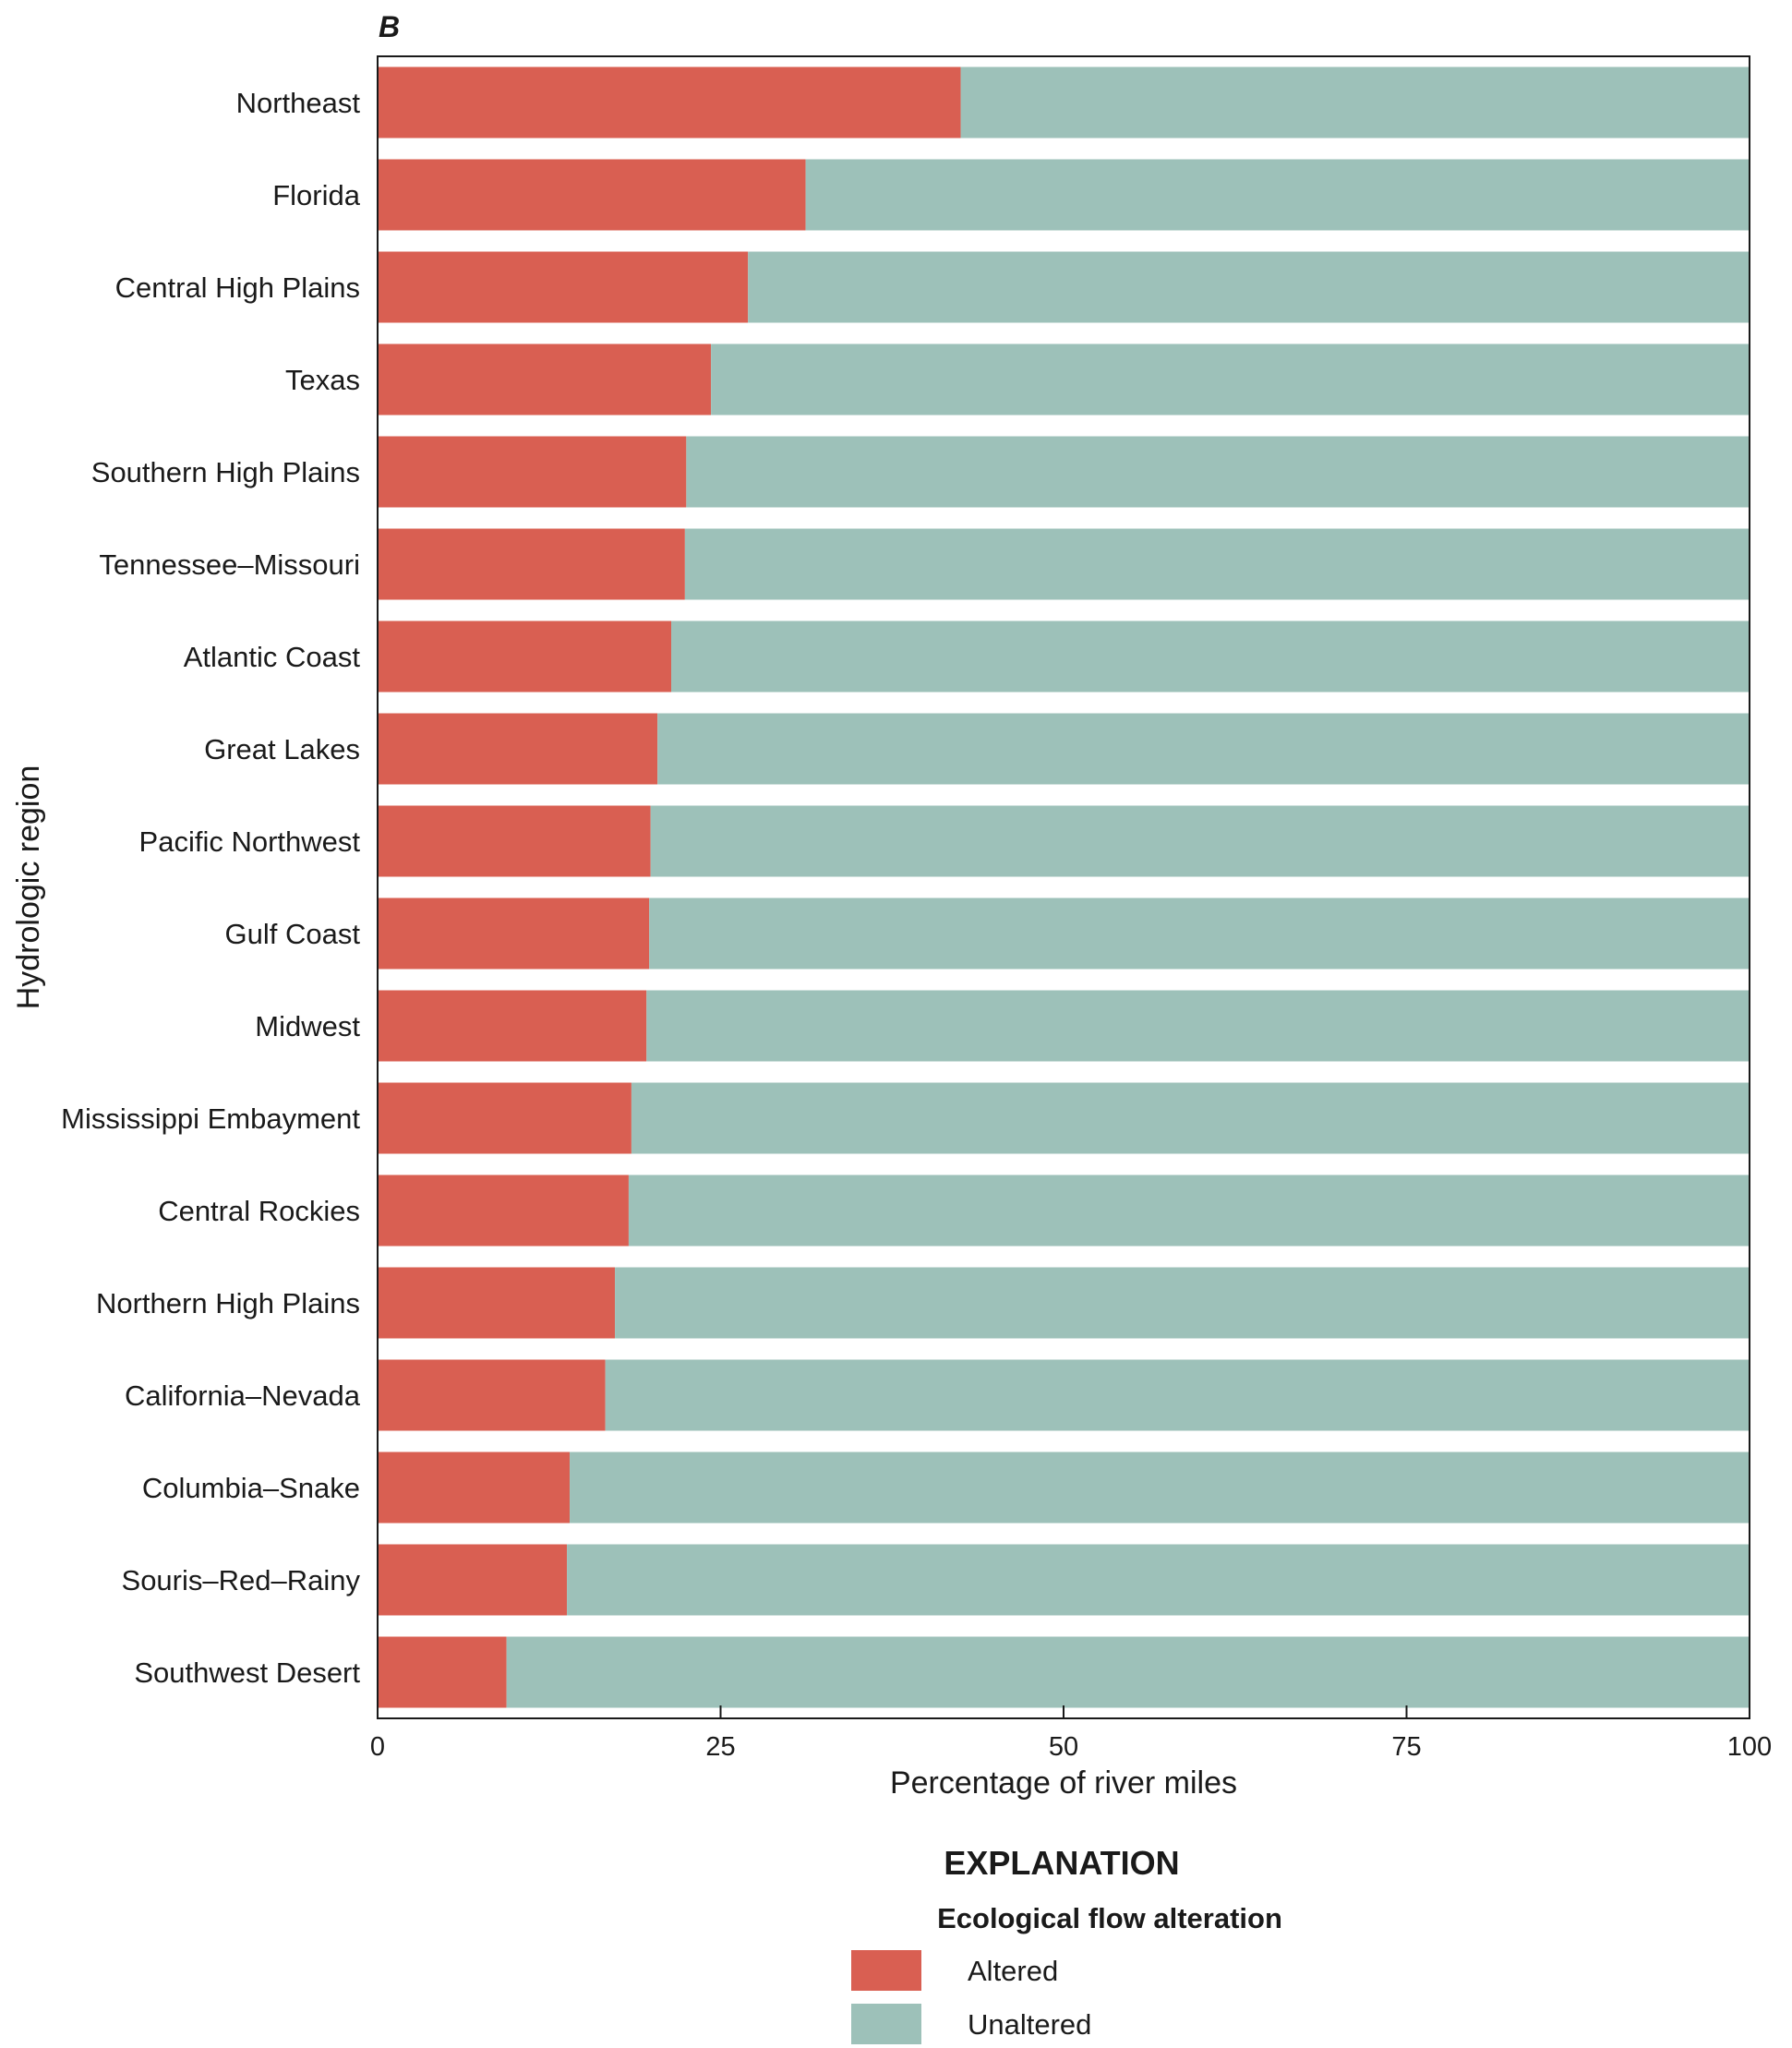 This screenshot has height=2048, width=1792. I want to click on category-label-gulf-coast: Gulf Coast, so click(293, 934).